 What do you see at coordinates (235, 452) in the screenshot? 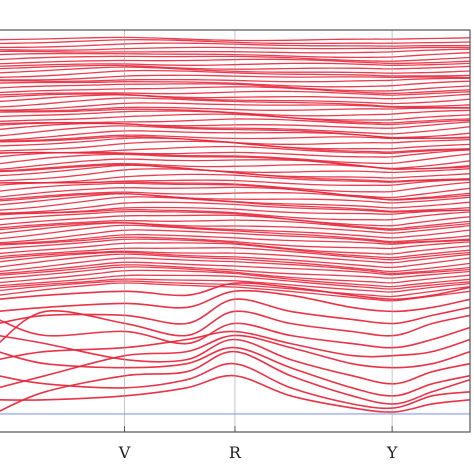
I see `x-tick-label: R` at bounding box center [235, 452].